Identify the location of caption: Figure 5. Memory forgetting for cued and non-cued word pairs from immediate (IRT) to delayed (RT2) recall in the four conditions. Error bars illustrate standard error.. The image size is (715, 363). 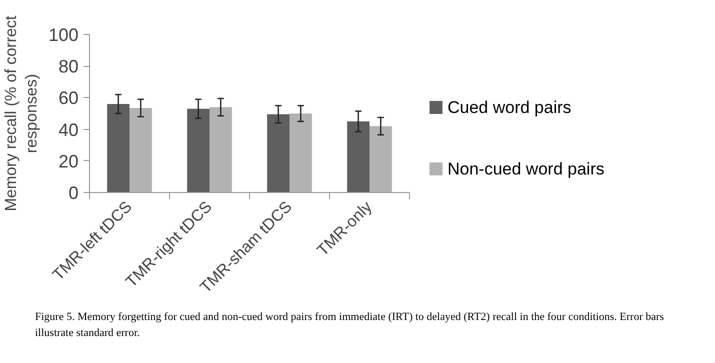
(350, 325).